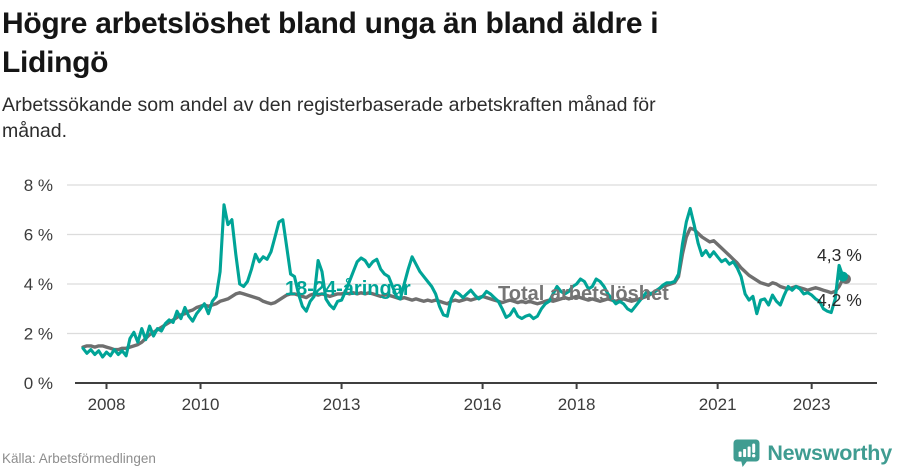  Describe the element at coordinates (38, 383) in the screenshot. I see `svg-text: 0 %` at that location.